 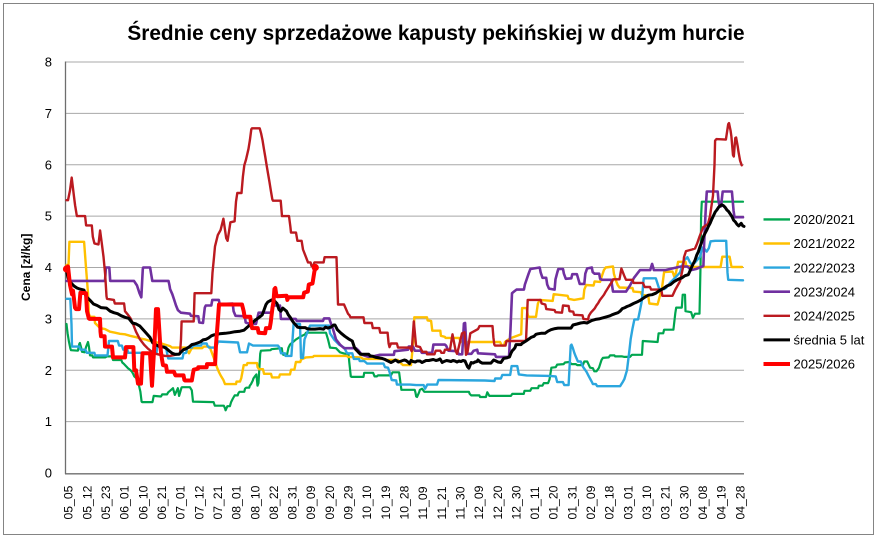 I want to click on svg-text: 08_01, so click(x=237, y=502).